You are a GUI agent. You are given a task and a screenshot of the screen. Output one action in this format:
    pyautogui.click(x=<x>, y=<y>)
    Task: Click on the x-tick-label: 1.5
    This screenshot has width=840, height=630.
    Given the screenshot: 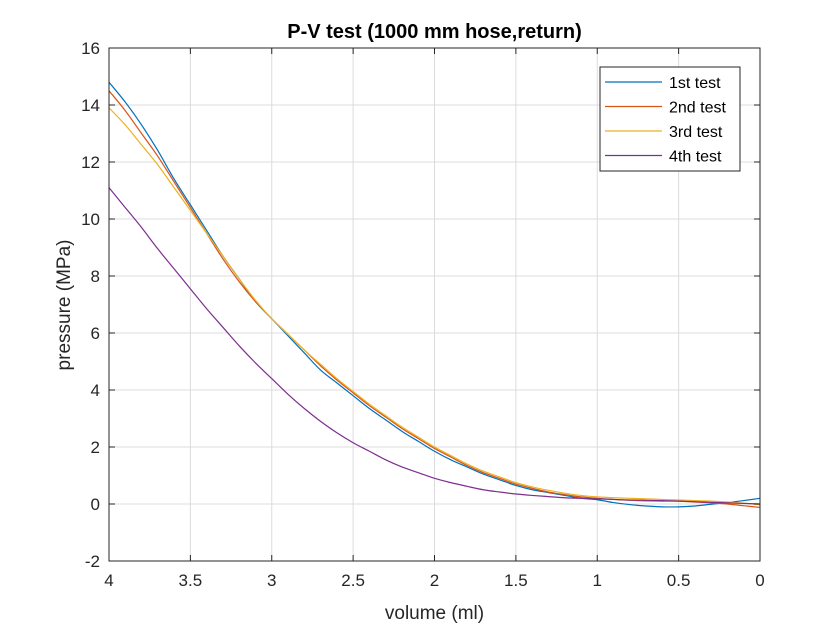 What is the action you would take?
    pyautogui.click(x=516, y=580)
    